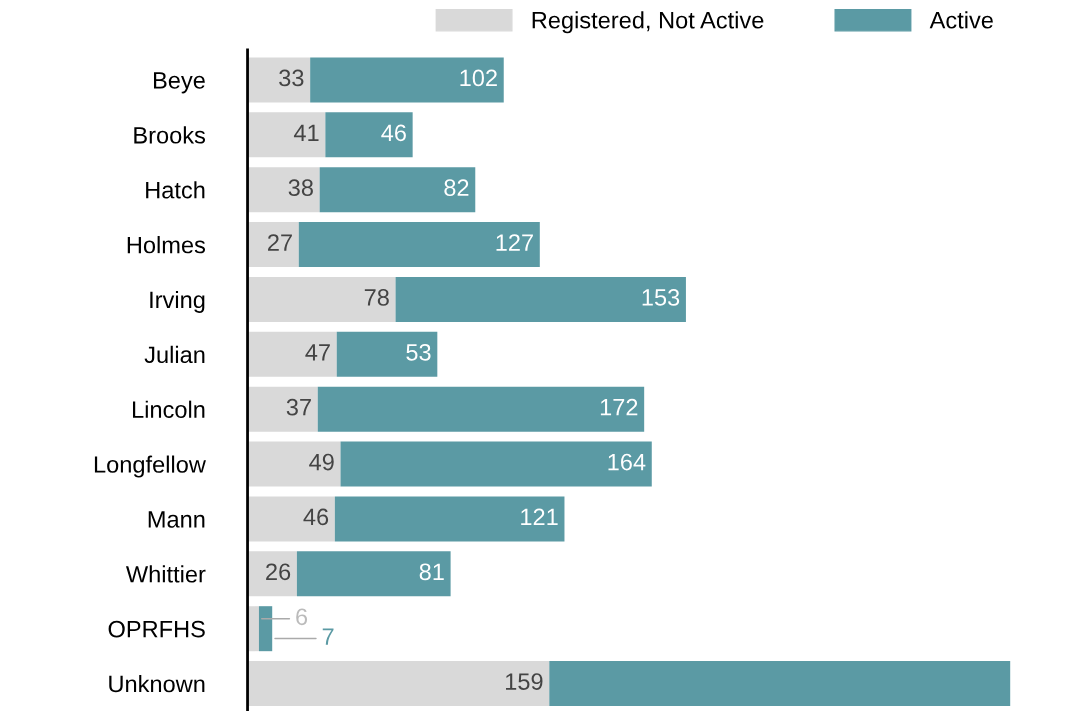  I want to click on data-label: 81, so click(431, 572).